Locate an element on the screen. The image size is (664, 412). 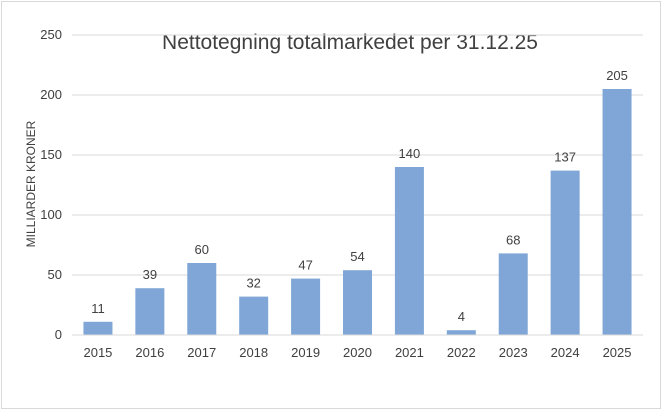
data-label: 4 is located at coordinates (461, 316).